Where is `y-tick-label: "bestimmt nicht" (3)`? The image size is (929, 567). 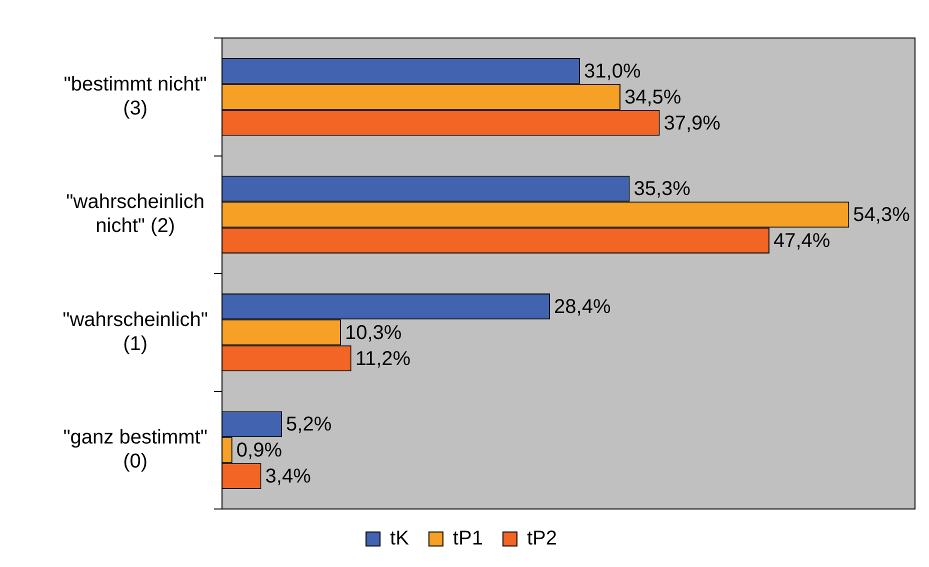 y-tick-label: "bestimmt nicht" (3) is located at coordinates (135, 96).